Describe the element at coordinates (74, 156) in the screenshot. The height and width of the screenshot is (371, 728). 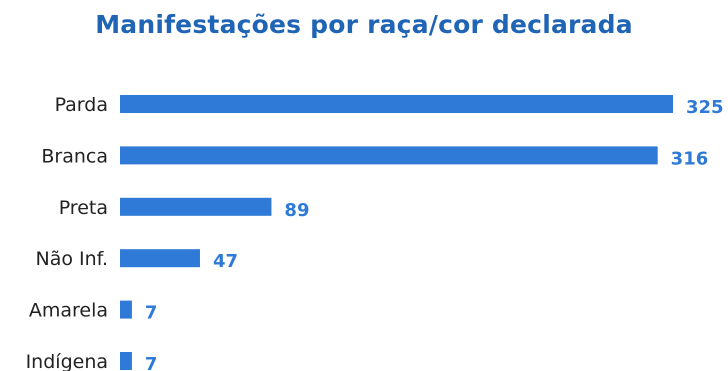
I see `category-label: Branca` at that location.